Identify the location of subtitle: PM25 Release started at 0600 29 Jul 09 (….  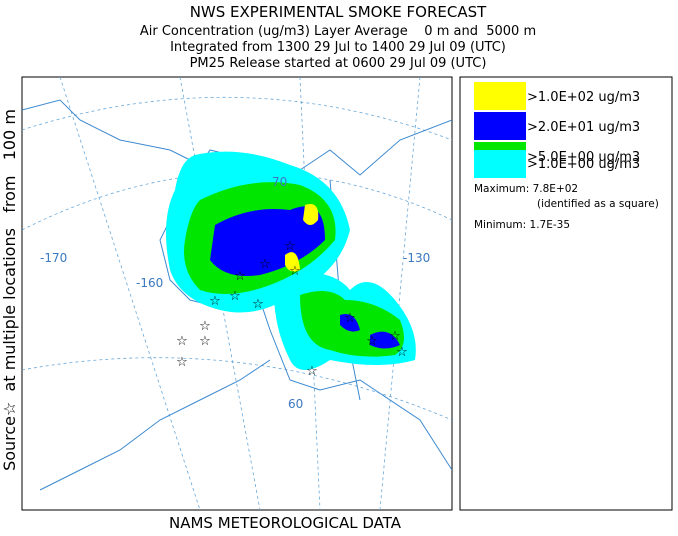
(338, 63).